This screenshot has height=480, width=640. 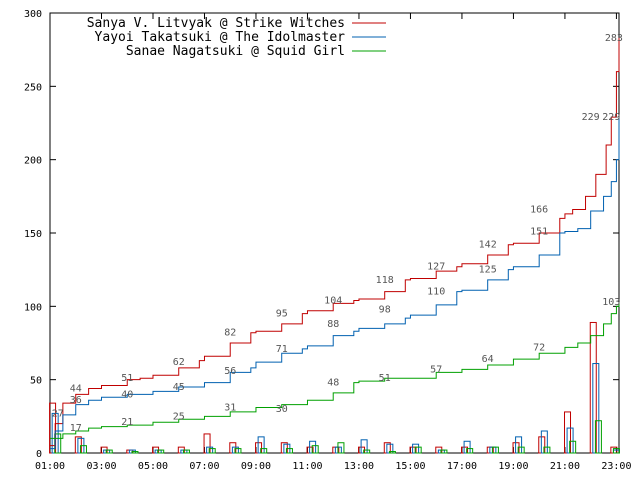 I want to click on data-label: 25, so click(x=179, y=416).